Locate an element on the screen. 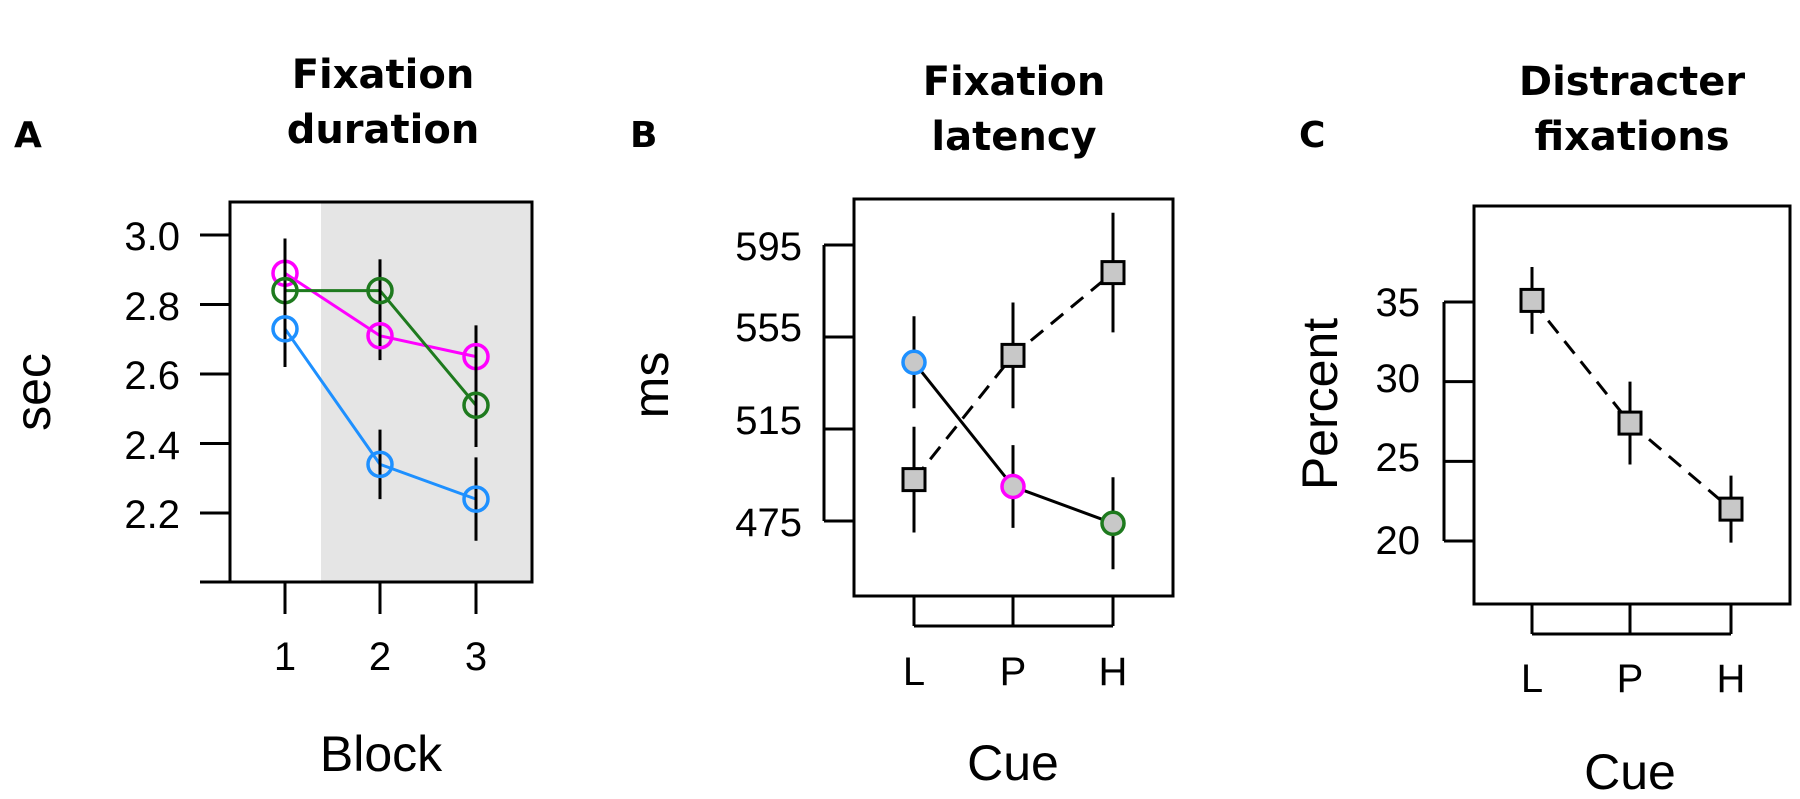 This screenshot has height=799, width=1800. y-tick-label: 2.4 is located at coordinates (152, 446).